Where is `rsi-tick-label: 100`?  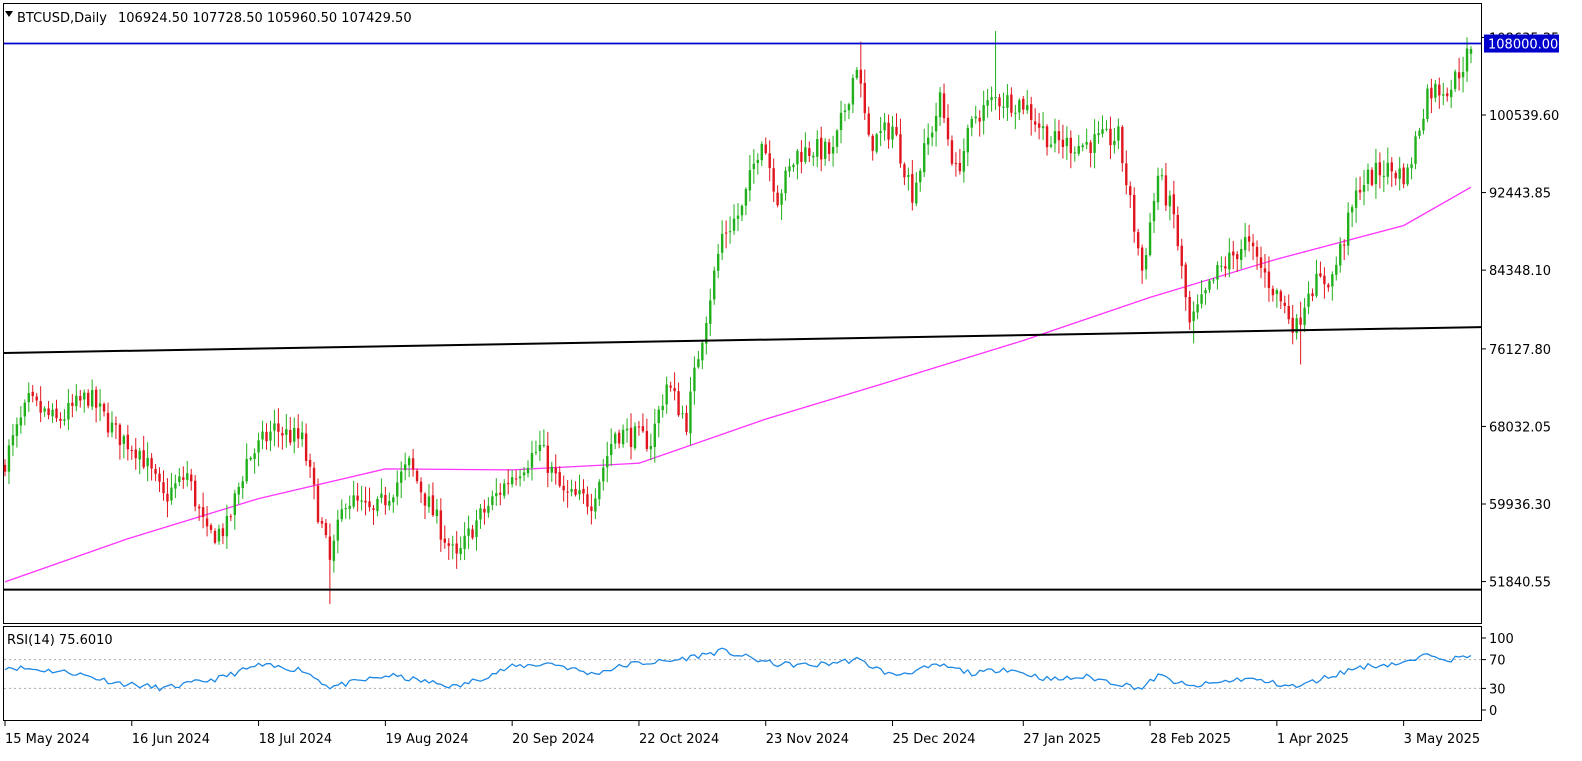 rsi-tick-label: 100 is located at coordinates (1501, 639).